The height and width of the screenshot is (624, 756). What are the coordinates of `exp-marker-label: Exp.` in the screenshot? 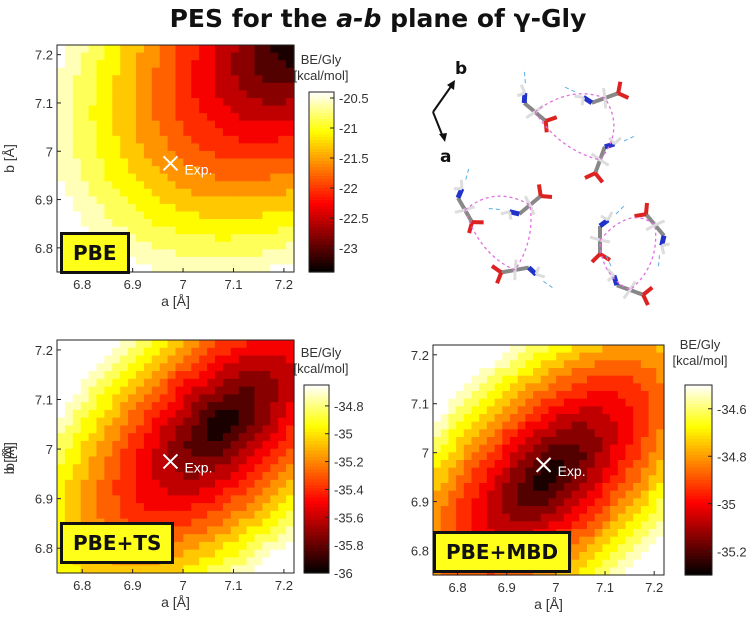 It's located at (572, 471).